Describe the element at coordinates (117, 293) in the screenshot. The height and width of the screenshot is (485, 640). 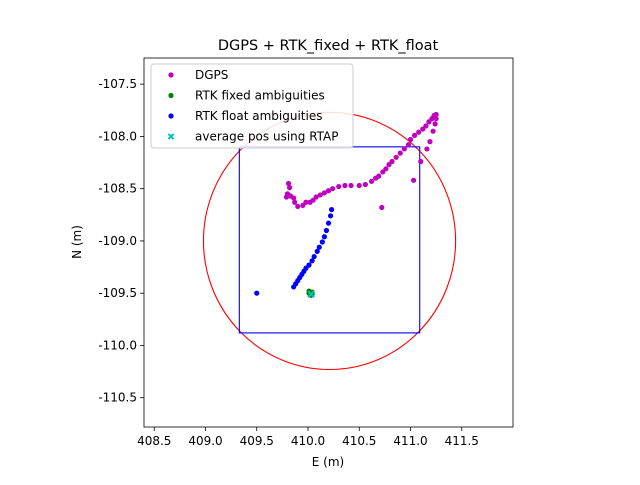
I see `y-tick-label: -109.5` at that location.